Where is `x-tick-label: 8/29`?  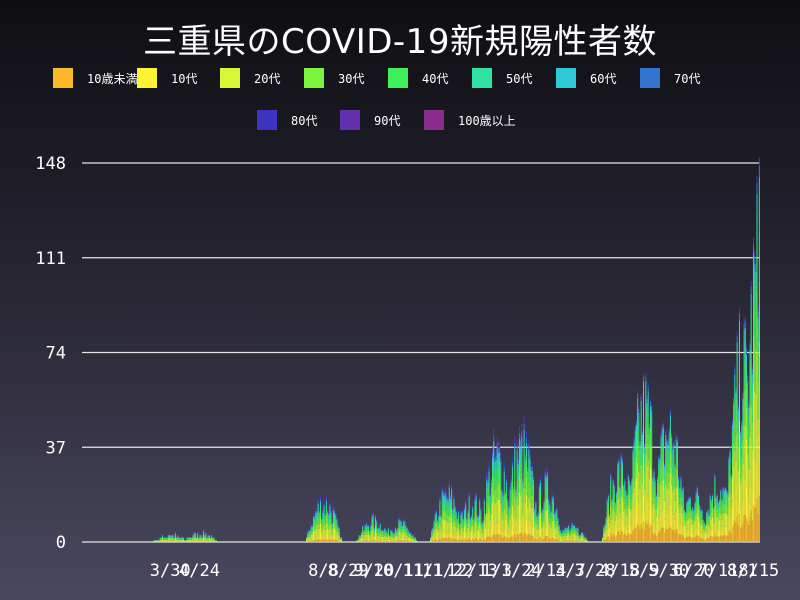 x-tick-label: 8/29 is located at coordinates (348, 571).